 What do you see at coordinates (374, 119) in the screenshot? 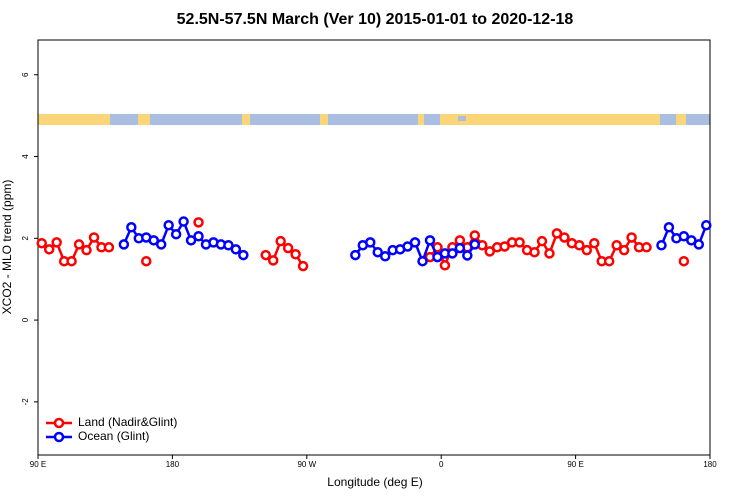
I see `land-mask-strip` at bounding box center [374, 119].